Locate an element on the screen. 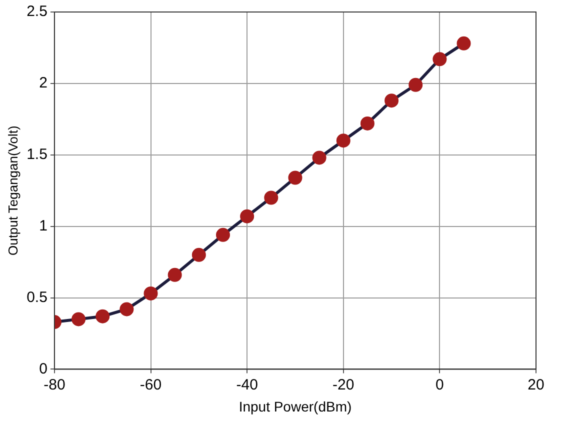  x-axis-title: Input Power(dBm) is located at coordinates (295, 406).